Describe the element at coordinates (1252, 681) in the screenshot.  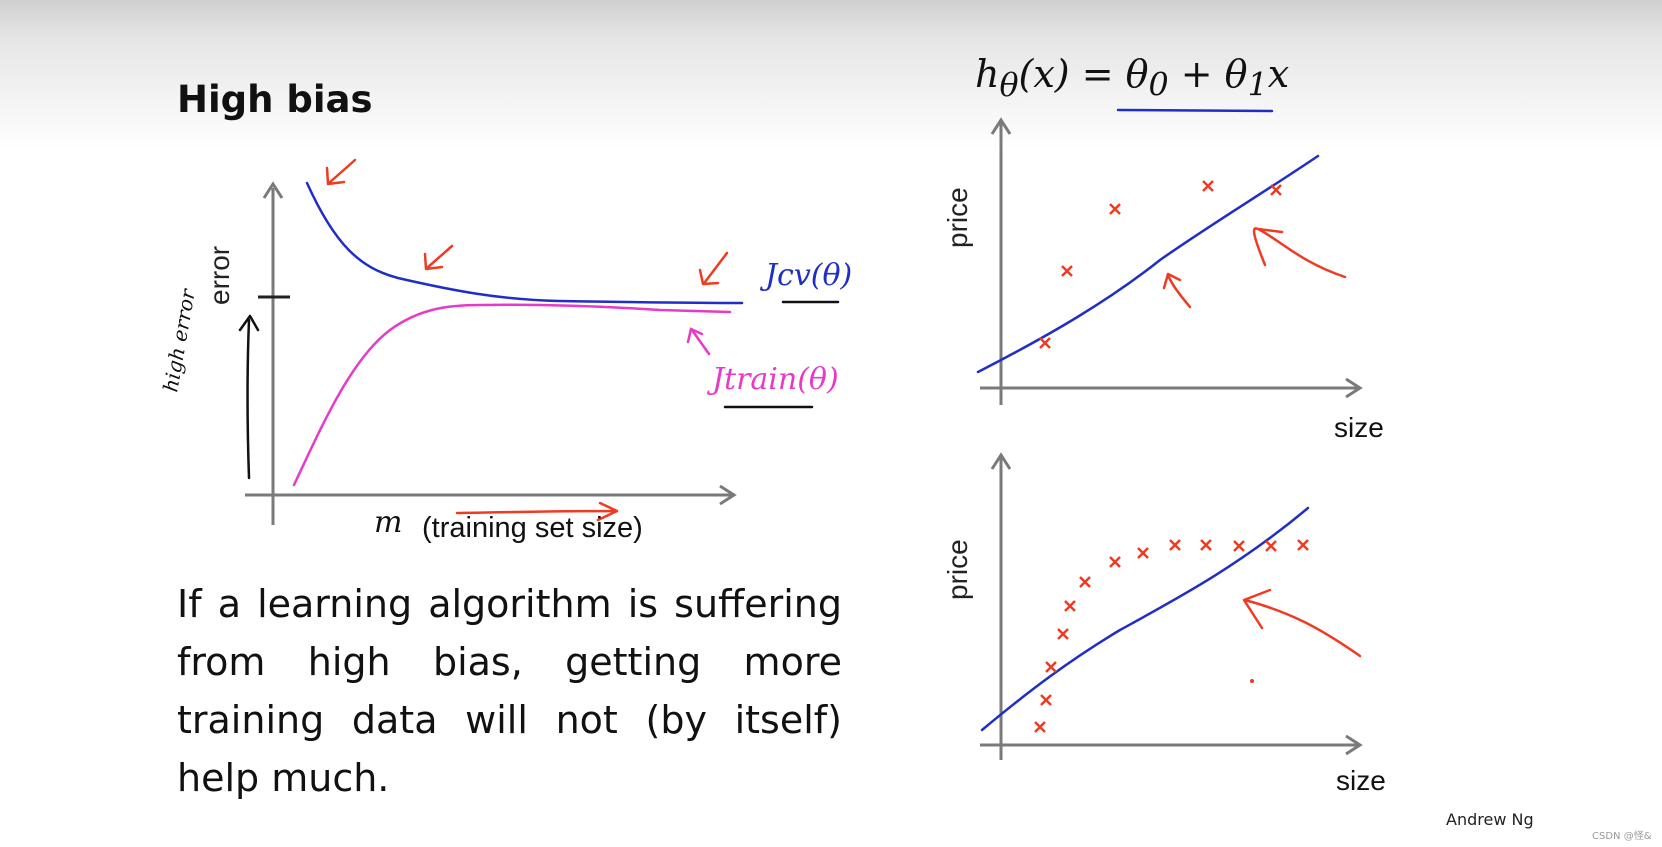
I see `stray-dot` at that location.